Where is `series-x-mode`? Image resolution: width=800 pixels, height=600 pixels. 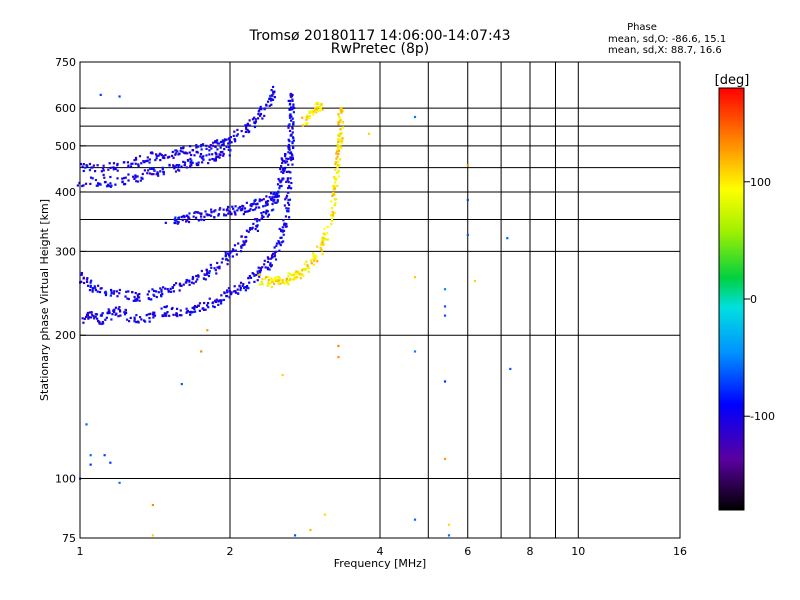 series-x-mode is located at coordinates (301, 198).